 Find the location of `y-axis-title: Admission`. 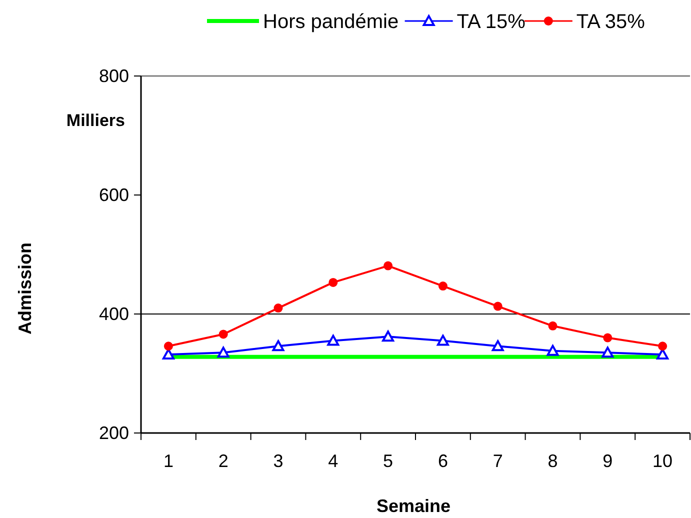

y-axis-title: Admission is located at coordinates (25, 288).